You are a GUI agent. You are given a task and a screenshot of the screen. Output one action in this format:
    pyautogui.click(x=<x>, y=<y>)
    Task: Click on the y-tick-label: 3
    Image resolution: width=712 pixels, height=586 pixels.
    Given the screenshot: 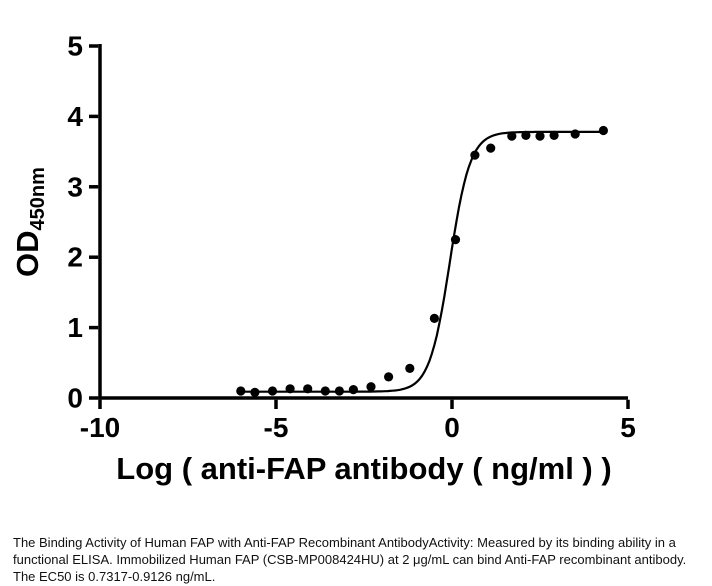 What is the action you would take?
    pyautogui.click(x=75, y=186)
    